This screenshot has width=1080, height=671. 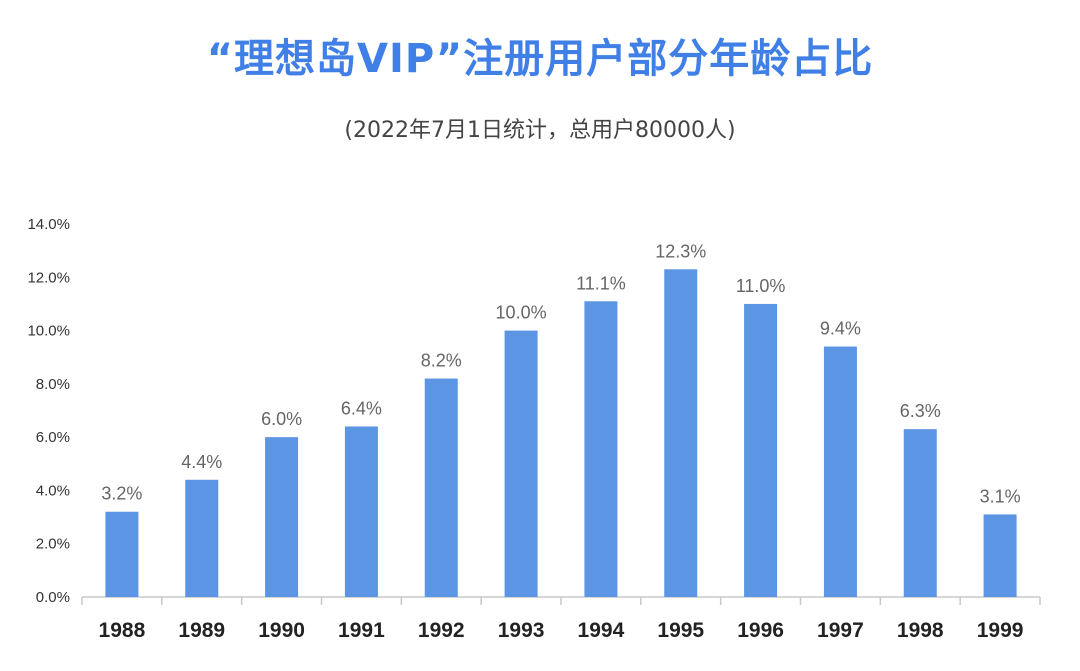 What do you see at coordinates (1000, 555) in the screenshot?
I see `bar-1999` at bounding box center [1000, 555].